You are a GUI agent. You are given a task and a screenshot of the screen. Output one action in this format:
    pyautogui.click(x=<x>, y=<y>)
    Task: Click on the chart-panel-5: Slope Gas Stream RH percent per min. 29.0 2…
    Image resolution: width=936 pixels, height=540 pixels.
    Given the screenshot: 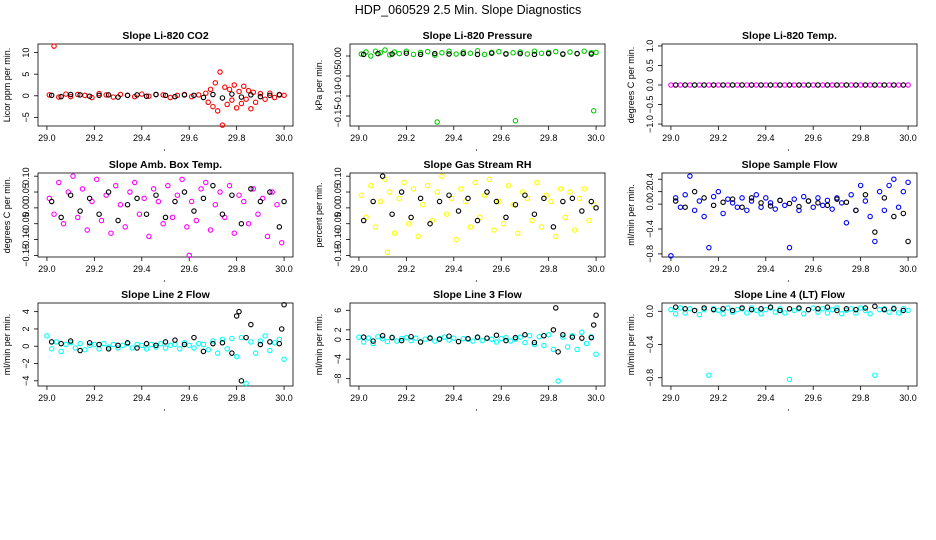 What is the action you would take?
    pyautogui.click(x=460, y=220)
    